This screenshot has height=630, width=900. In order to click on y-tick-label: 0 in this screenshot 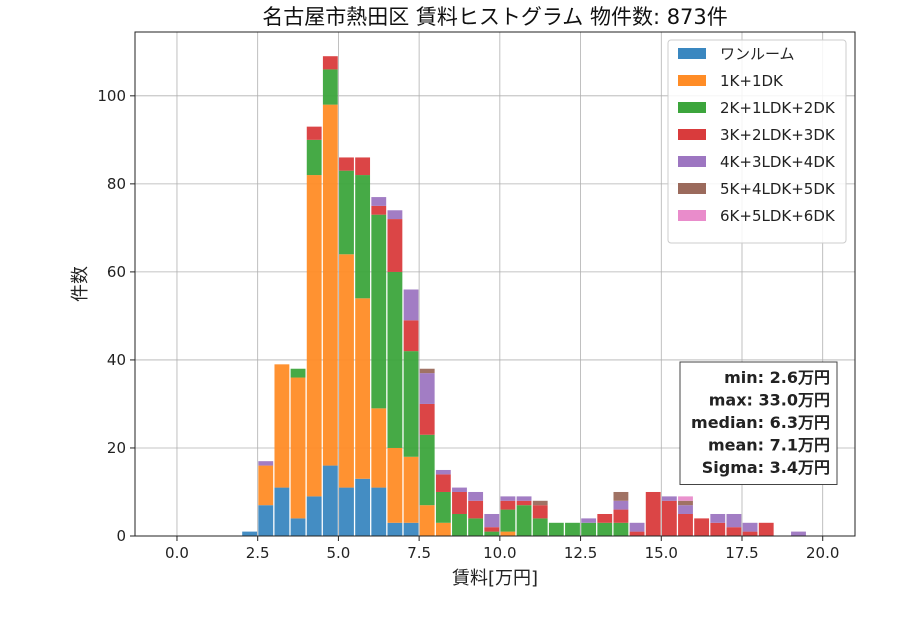, I will do `click(121, 536)`.